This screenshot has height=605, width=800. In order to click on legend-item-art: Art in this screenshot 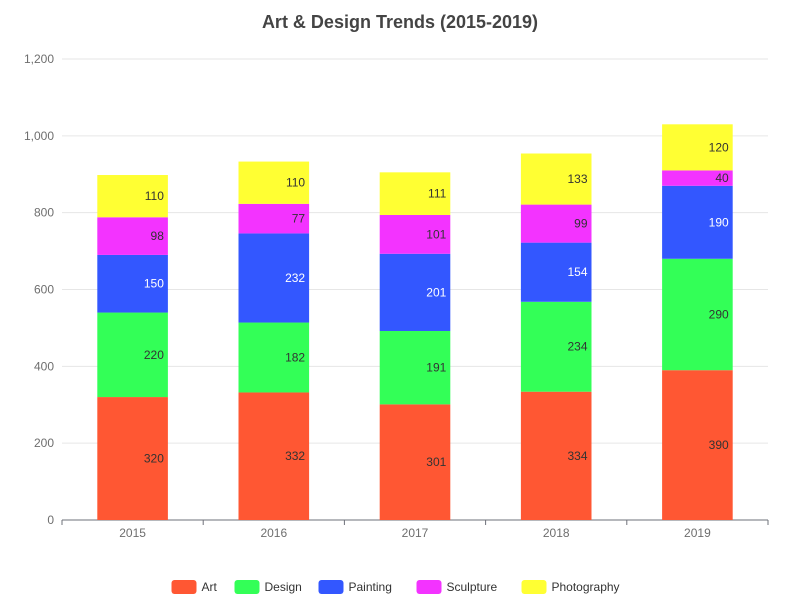, I will do `click(194, 587)`.